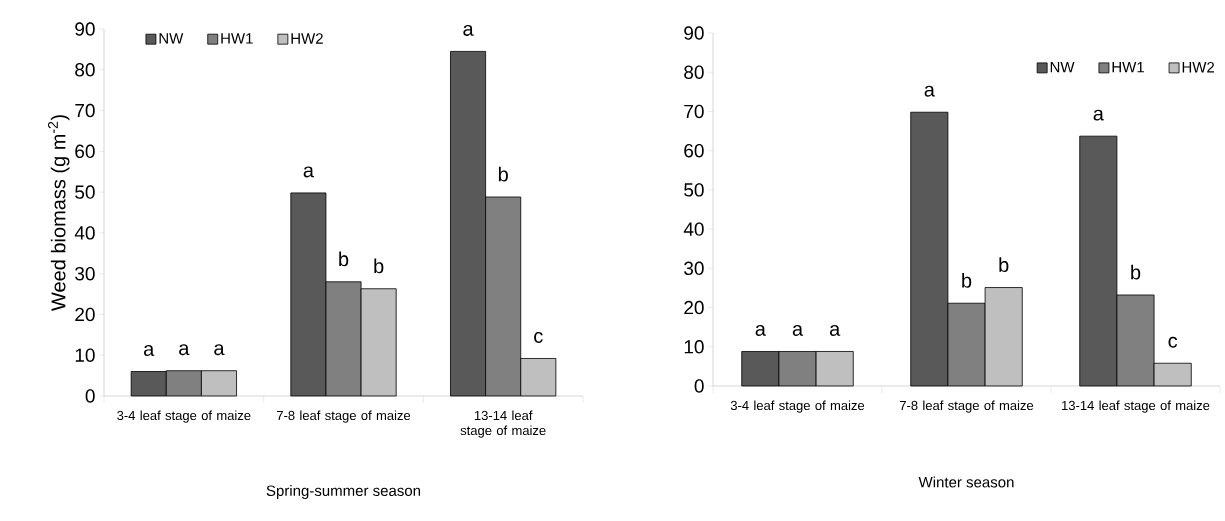 Image resolution: width=1225 pixels, height=521 pixels. Describe the element at coordinates (966, 482) in the screenshot. I see `x-axis-title: Winter season` at that location.